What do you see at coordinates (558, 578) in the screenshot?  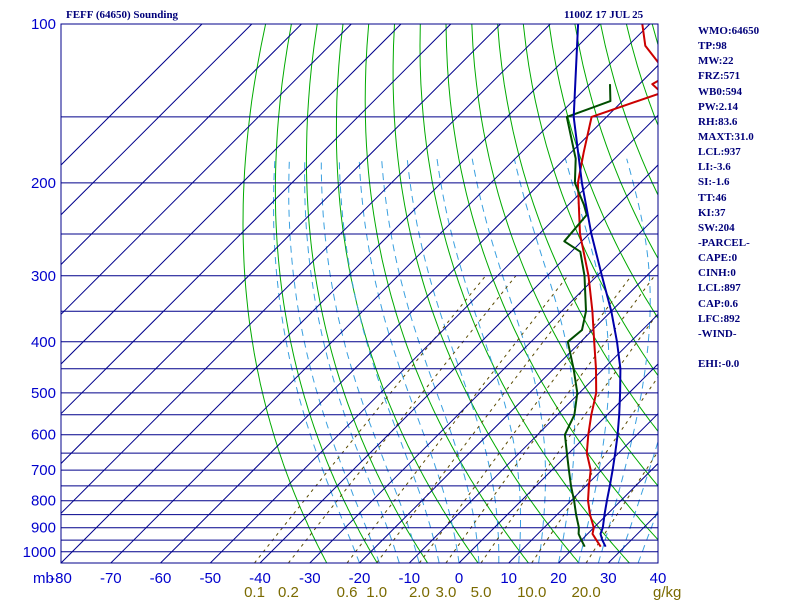 I see `x-tick-label: 20` at bounding box center [558, 578].